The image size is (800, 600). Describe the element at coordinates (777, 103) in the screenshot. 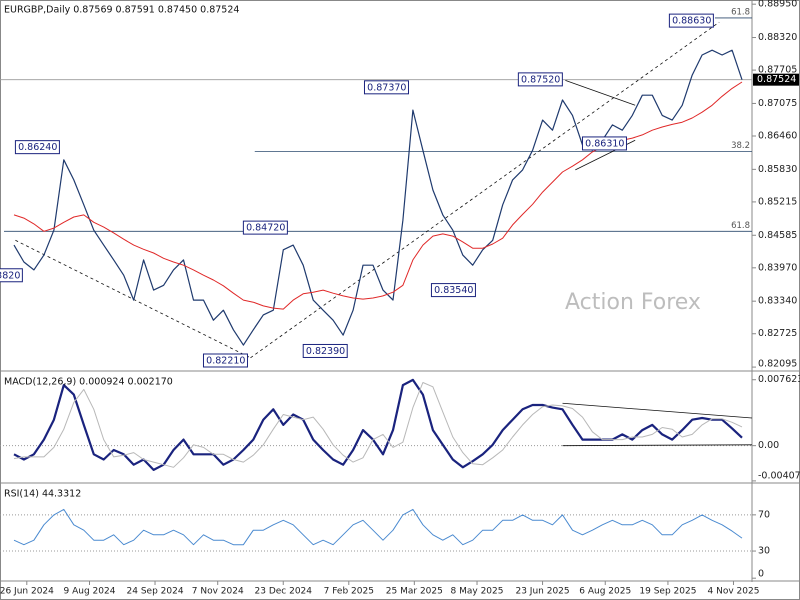

I see `y-tick-label: 0.87075` at that location.